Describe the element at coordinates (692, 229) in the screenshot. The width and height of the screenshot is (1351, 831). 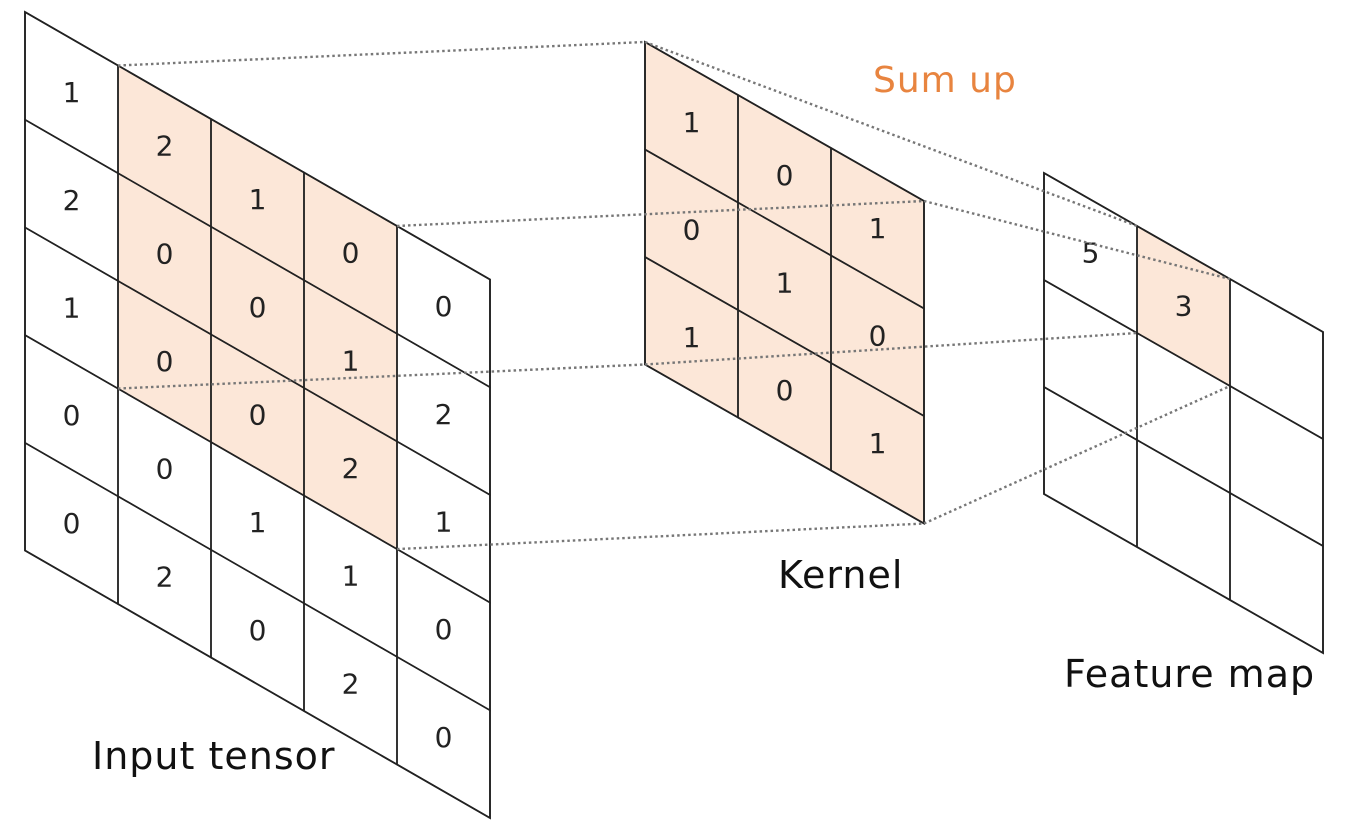
I see `kernel-value-1-0: 0` at that location.